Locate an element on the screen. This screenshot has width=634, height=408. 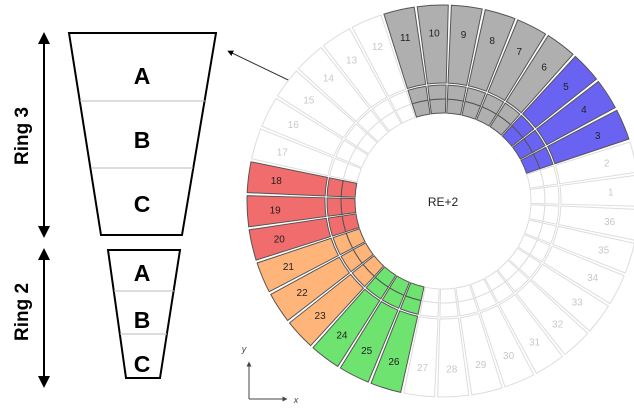
chamber-number-9: 9 is located at coordinates (464, 35).